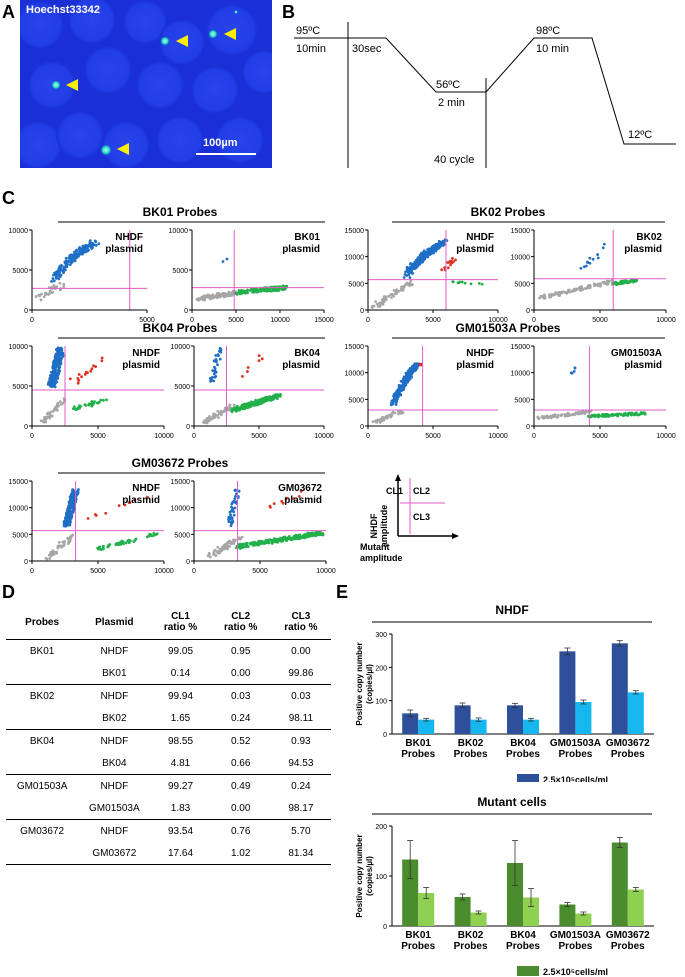  Describe the element at coordinates (180, 328) in the screenshot. I see `probe-group-label: BK04 Probes` at that location.